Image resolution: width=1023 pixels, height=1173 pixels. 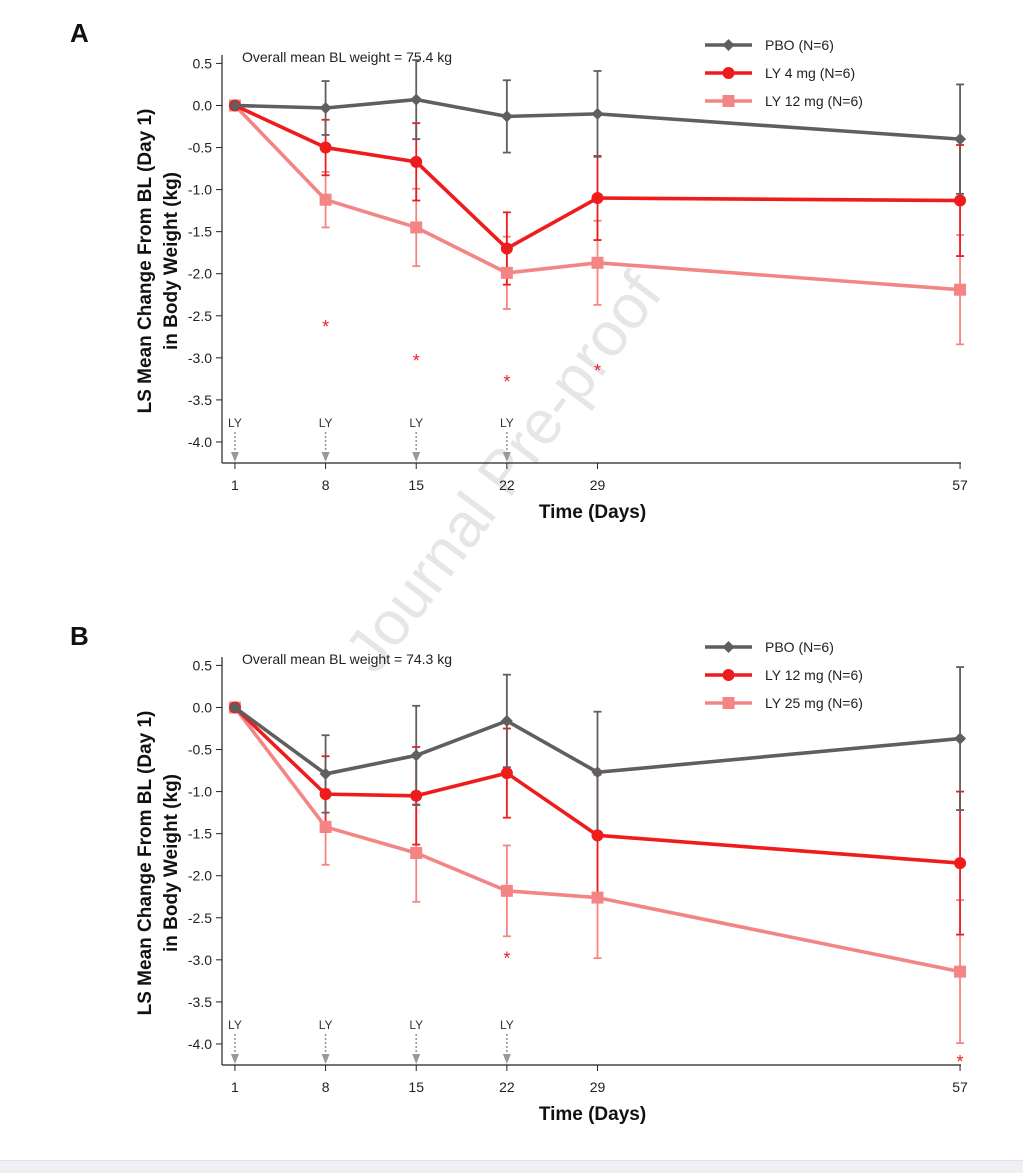 What do you see at coordinates (810, 73) in the screenshot?
I see `legend-label: LY 4 mg (N=6)` at bounding box center [810, 73].